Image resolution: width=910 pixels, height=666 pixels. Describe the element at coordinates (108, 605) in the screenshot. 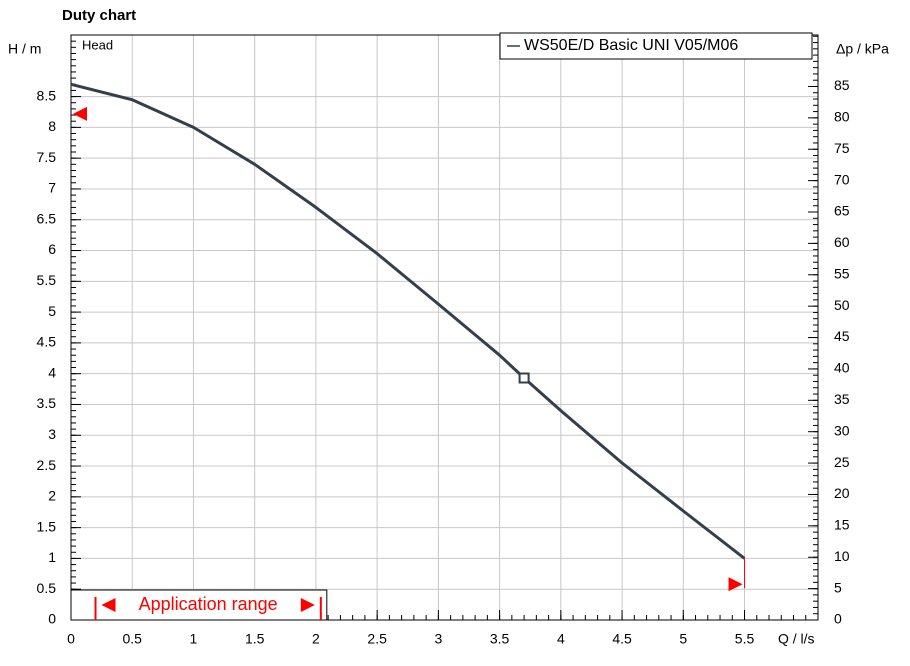

I see `range-arrow-left` at that location.